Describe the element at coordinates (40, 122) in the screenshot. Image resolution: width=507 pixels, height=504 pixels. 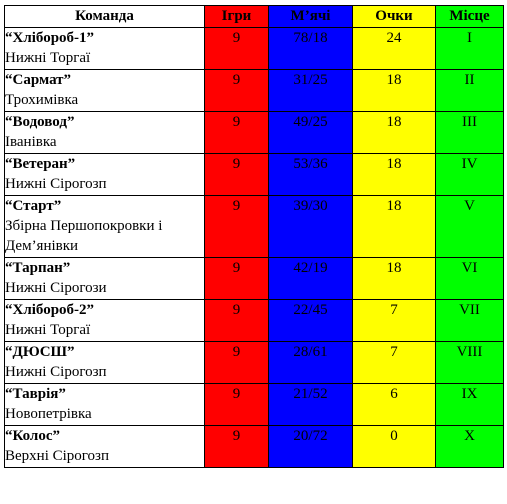
I see `team-name: “Водовод”` at that location.